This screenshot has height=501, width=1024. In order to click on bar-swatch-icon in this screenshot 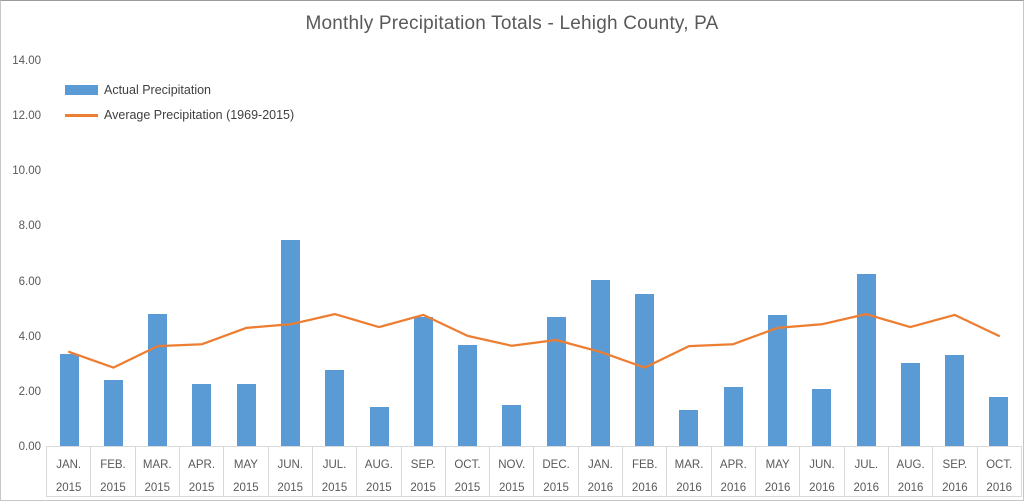, I will do `click(81, 90)`.